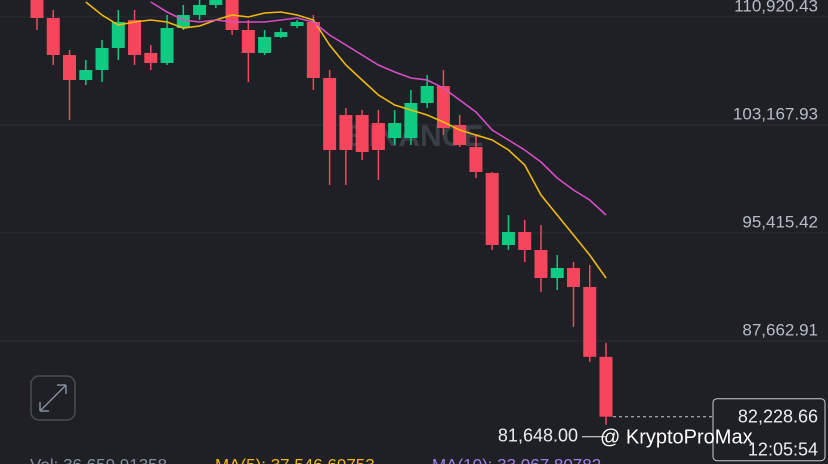 Image resolution: width=828 pixels, height=464 pixels. I want to click on credit: @ KryptoProMax, so click(676, 437).